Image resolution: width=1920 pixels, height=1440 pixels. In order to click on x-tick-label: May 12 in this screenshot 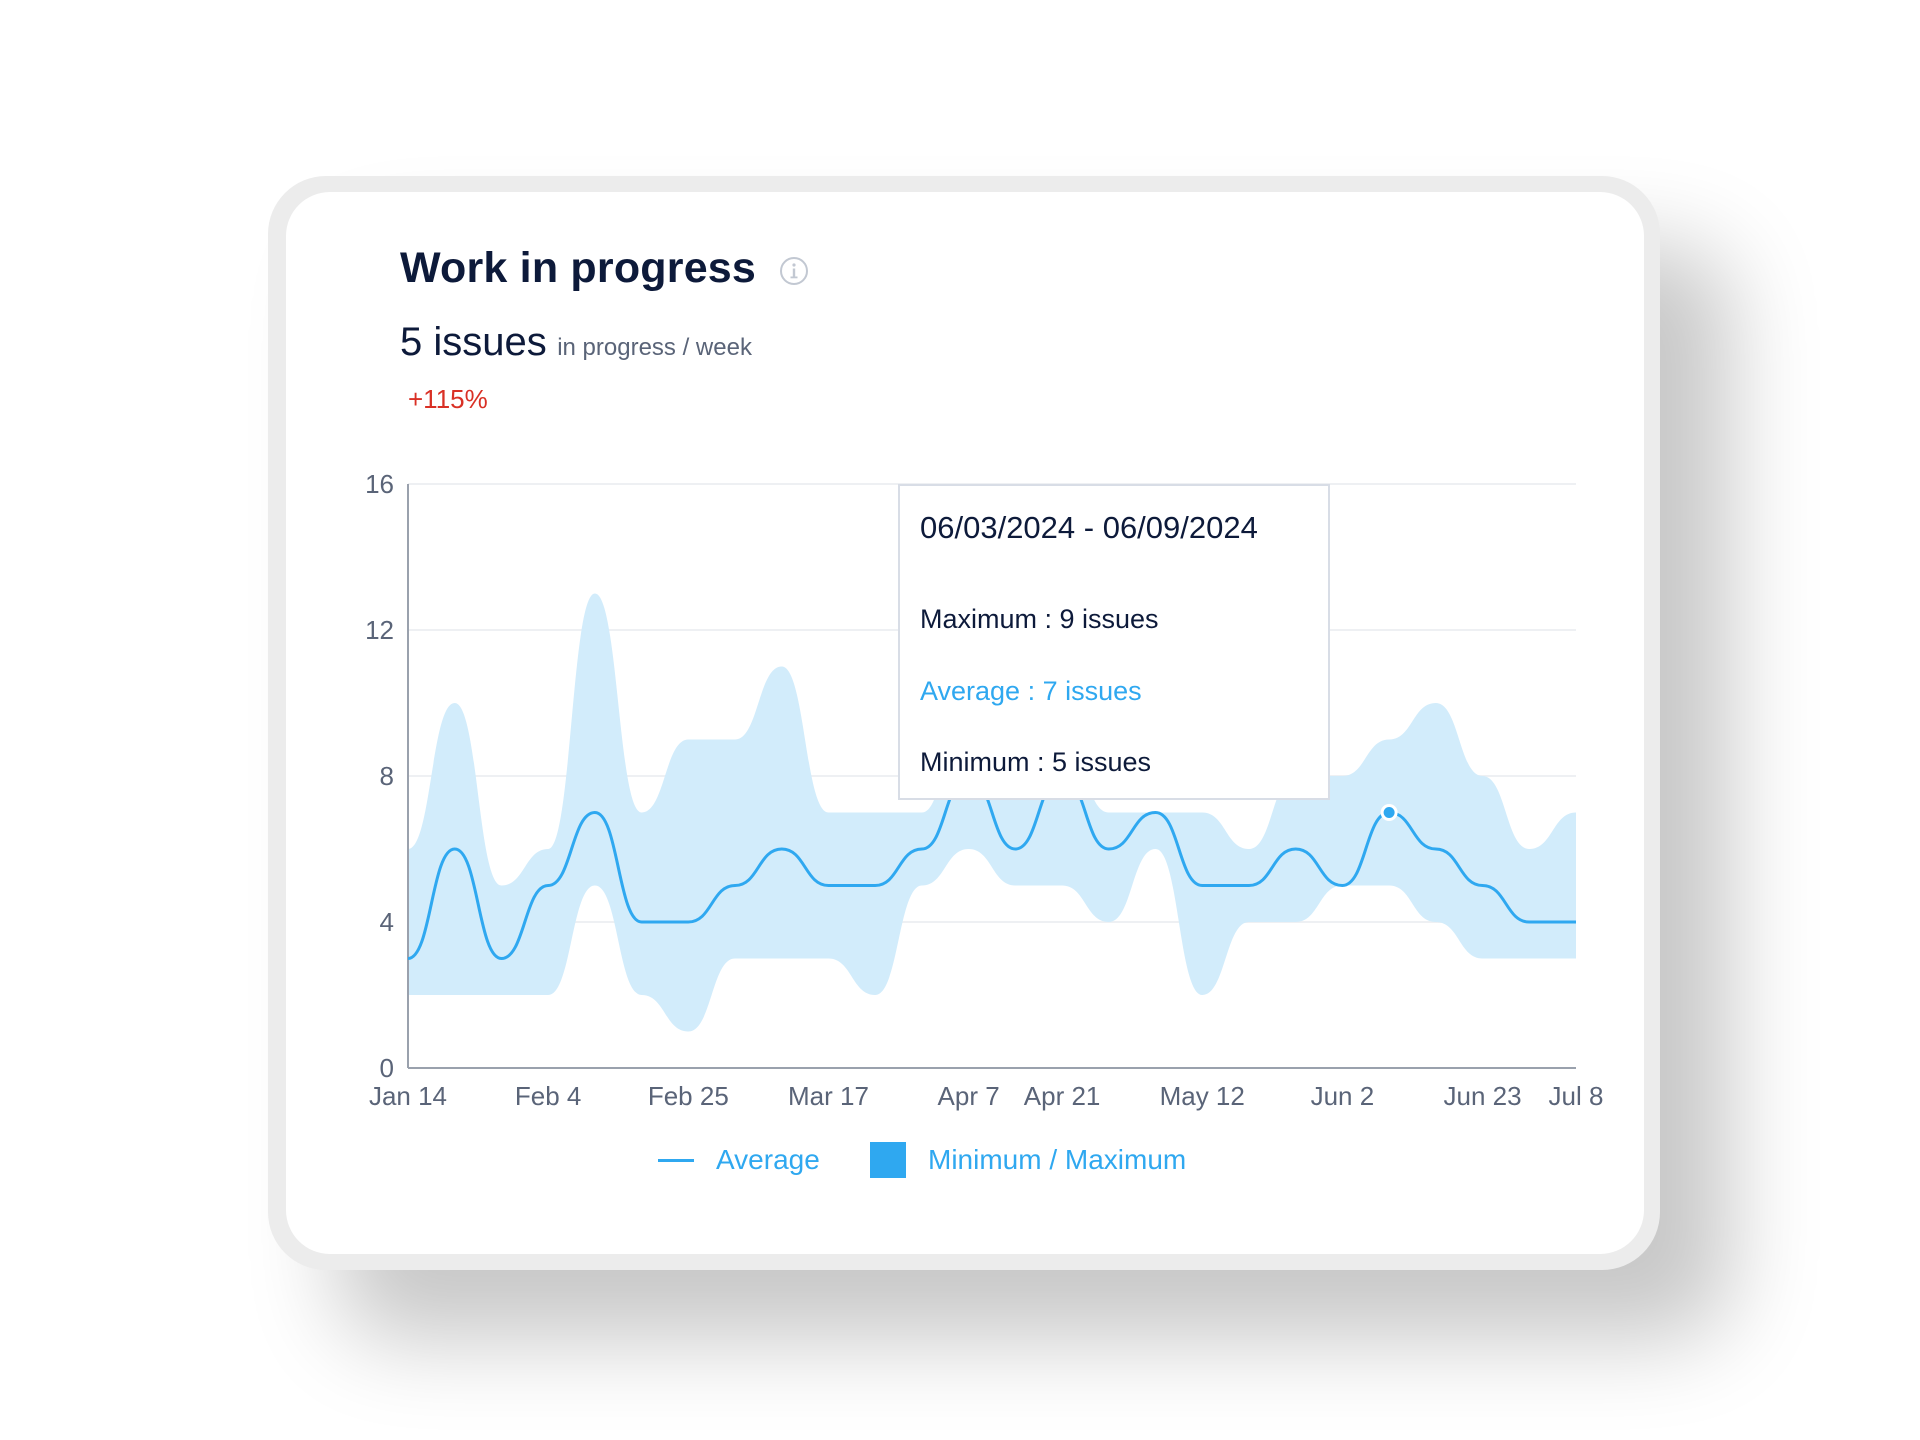, I will do `click(1202, 1096)`.